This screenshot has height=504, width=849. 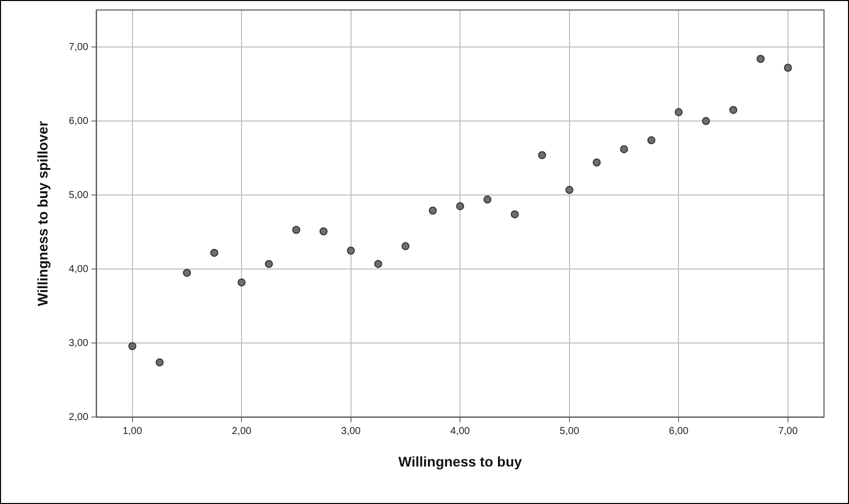 I want to click on x-tick-label: 5,00, so click(x=570, y=431).